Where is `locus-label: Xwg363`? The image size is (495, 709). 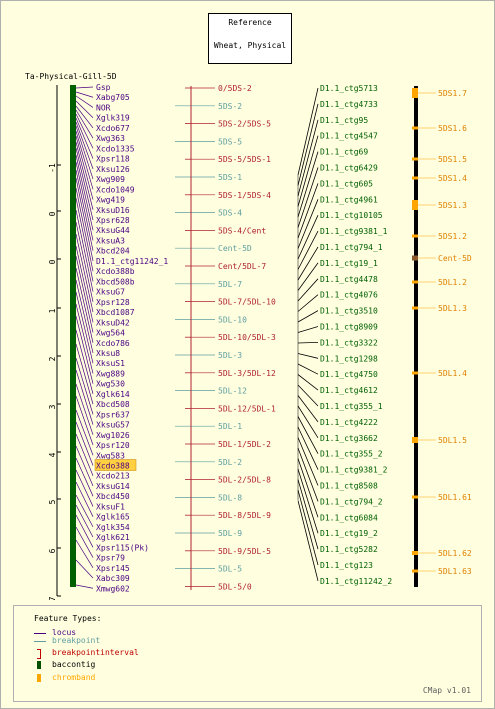
locus-label: Xwg363 is located at coordinates (110, 138).